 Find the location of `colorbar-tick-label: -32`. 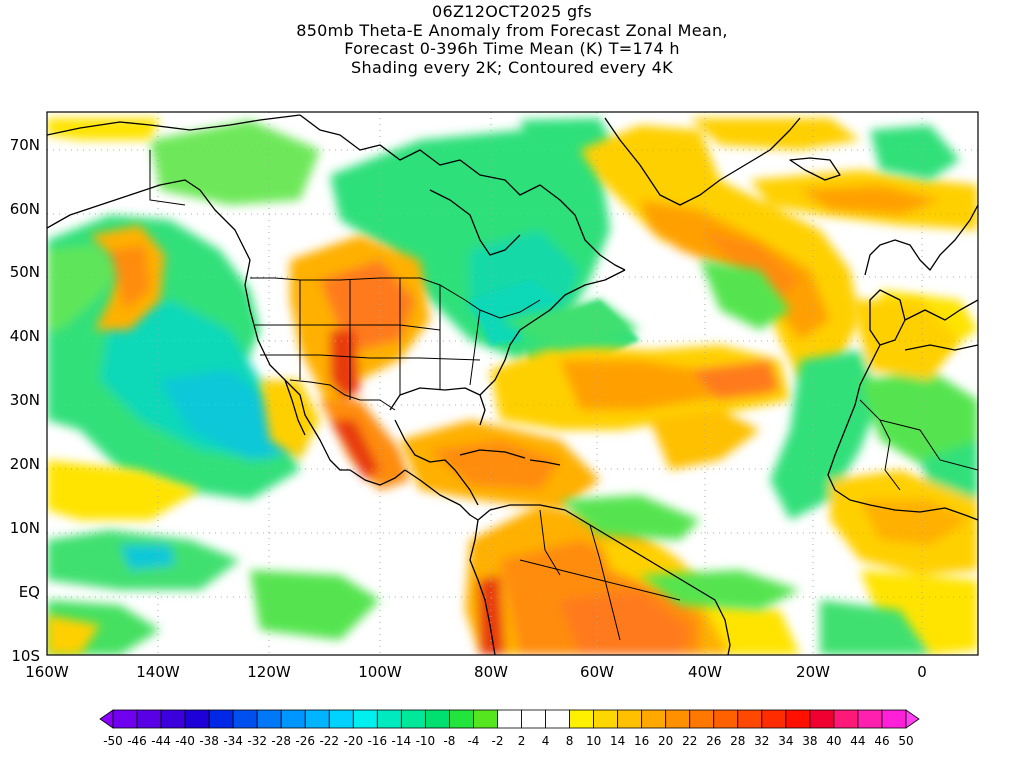

colorbar-tick-label: -32 is located at coordinates (257, 741).